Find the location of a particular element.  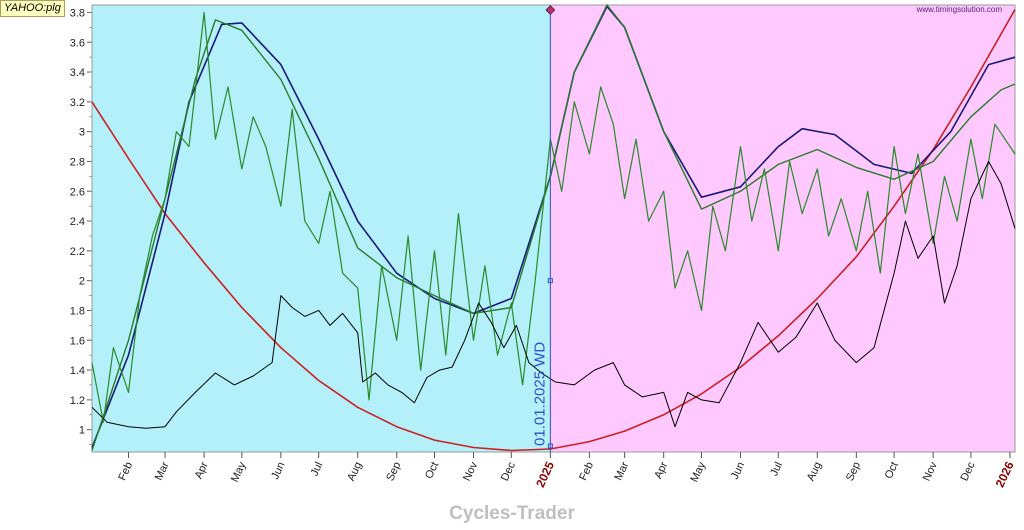

y-tick-label: 2.2 is located at coordinates (77, 252).